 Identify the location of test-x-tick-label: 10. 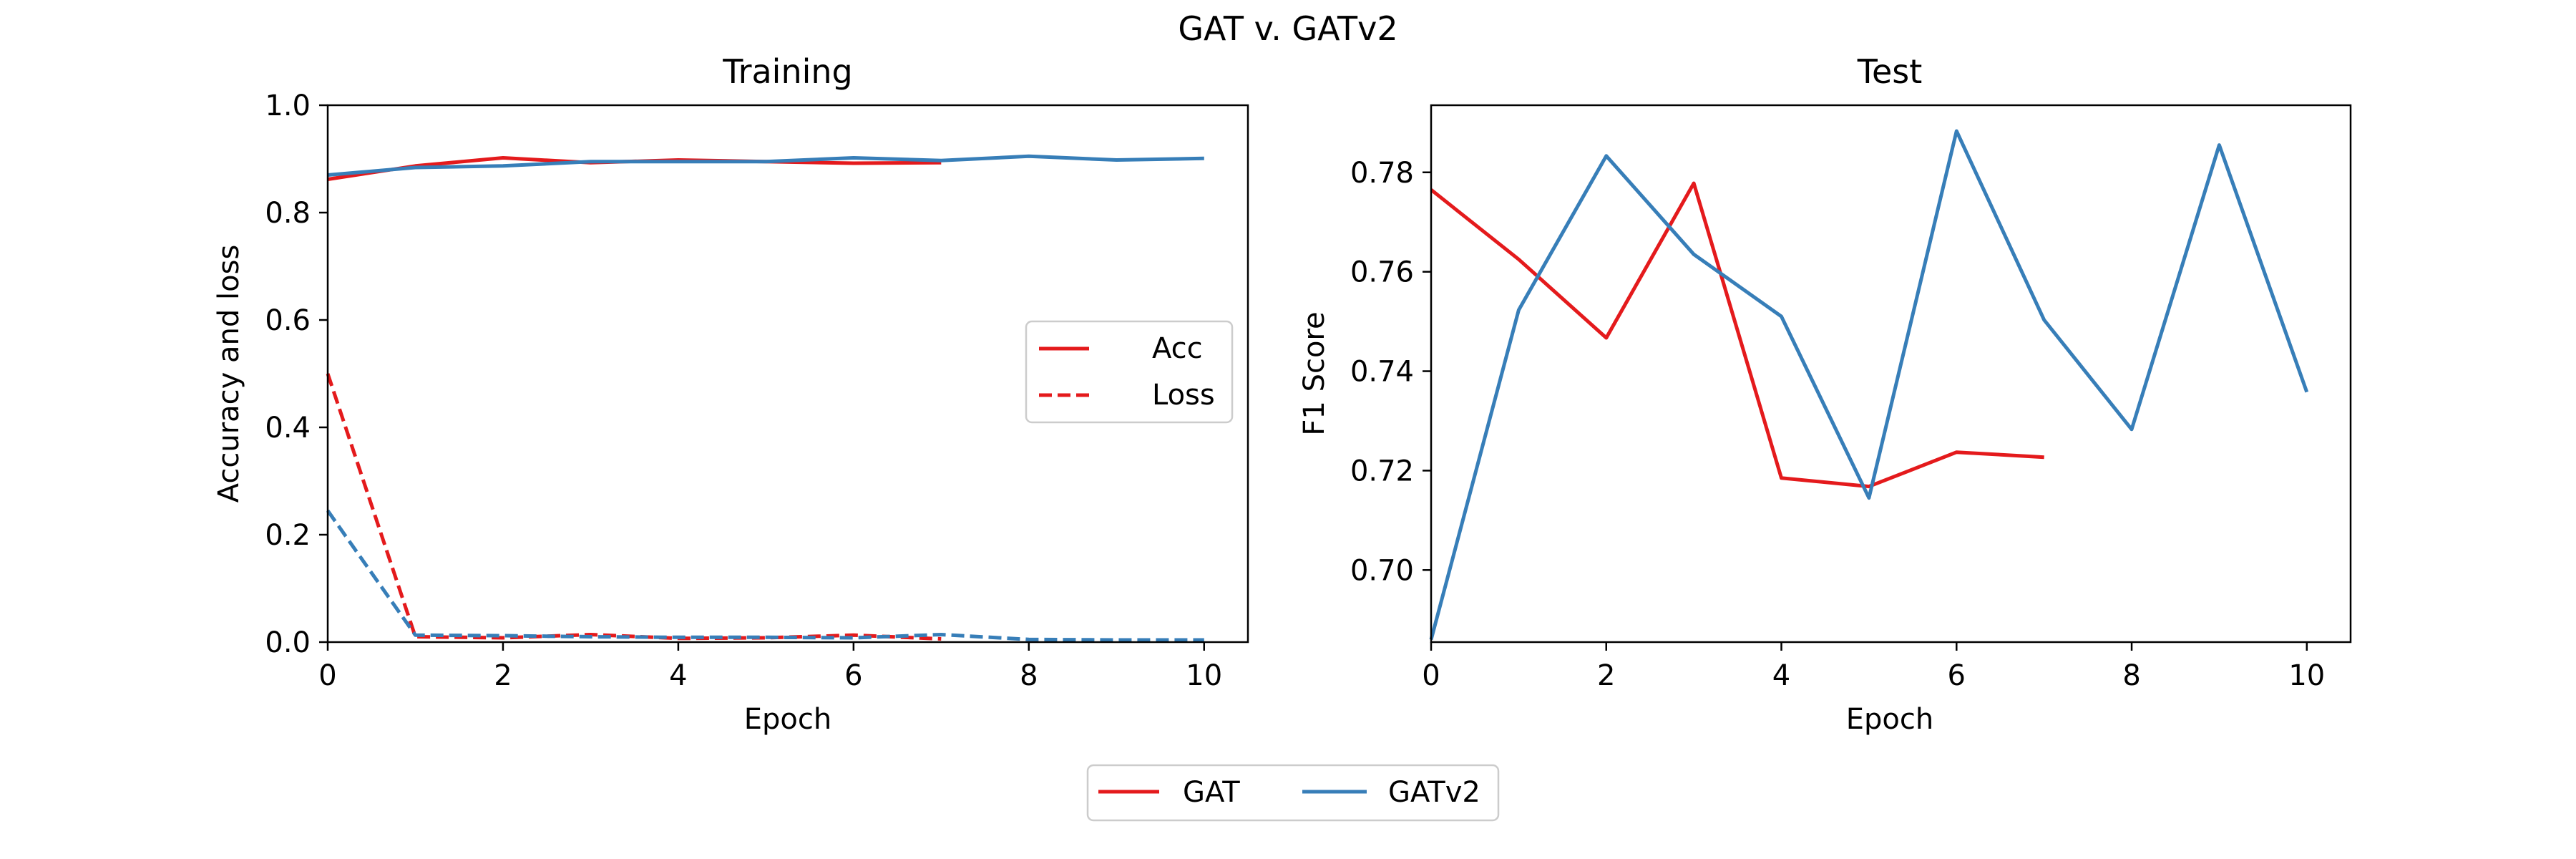
(2306, 675).